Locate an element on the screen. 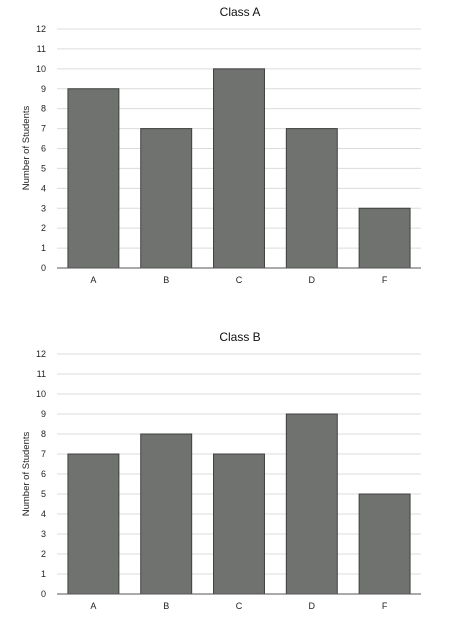  chart-title: Class A is located at coordinates (240, 12).